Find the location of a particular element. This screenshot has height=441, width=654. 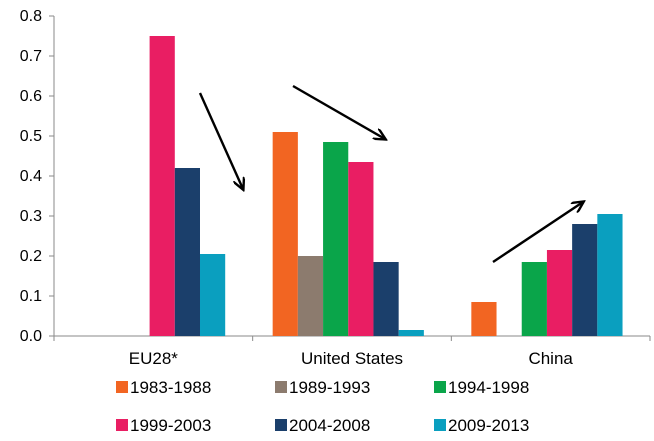

bar-1994-1998-China is located at coordinates (534, 299).